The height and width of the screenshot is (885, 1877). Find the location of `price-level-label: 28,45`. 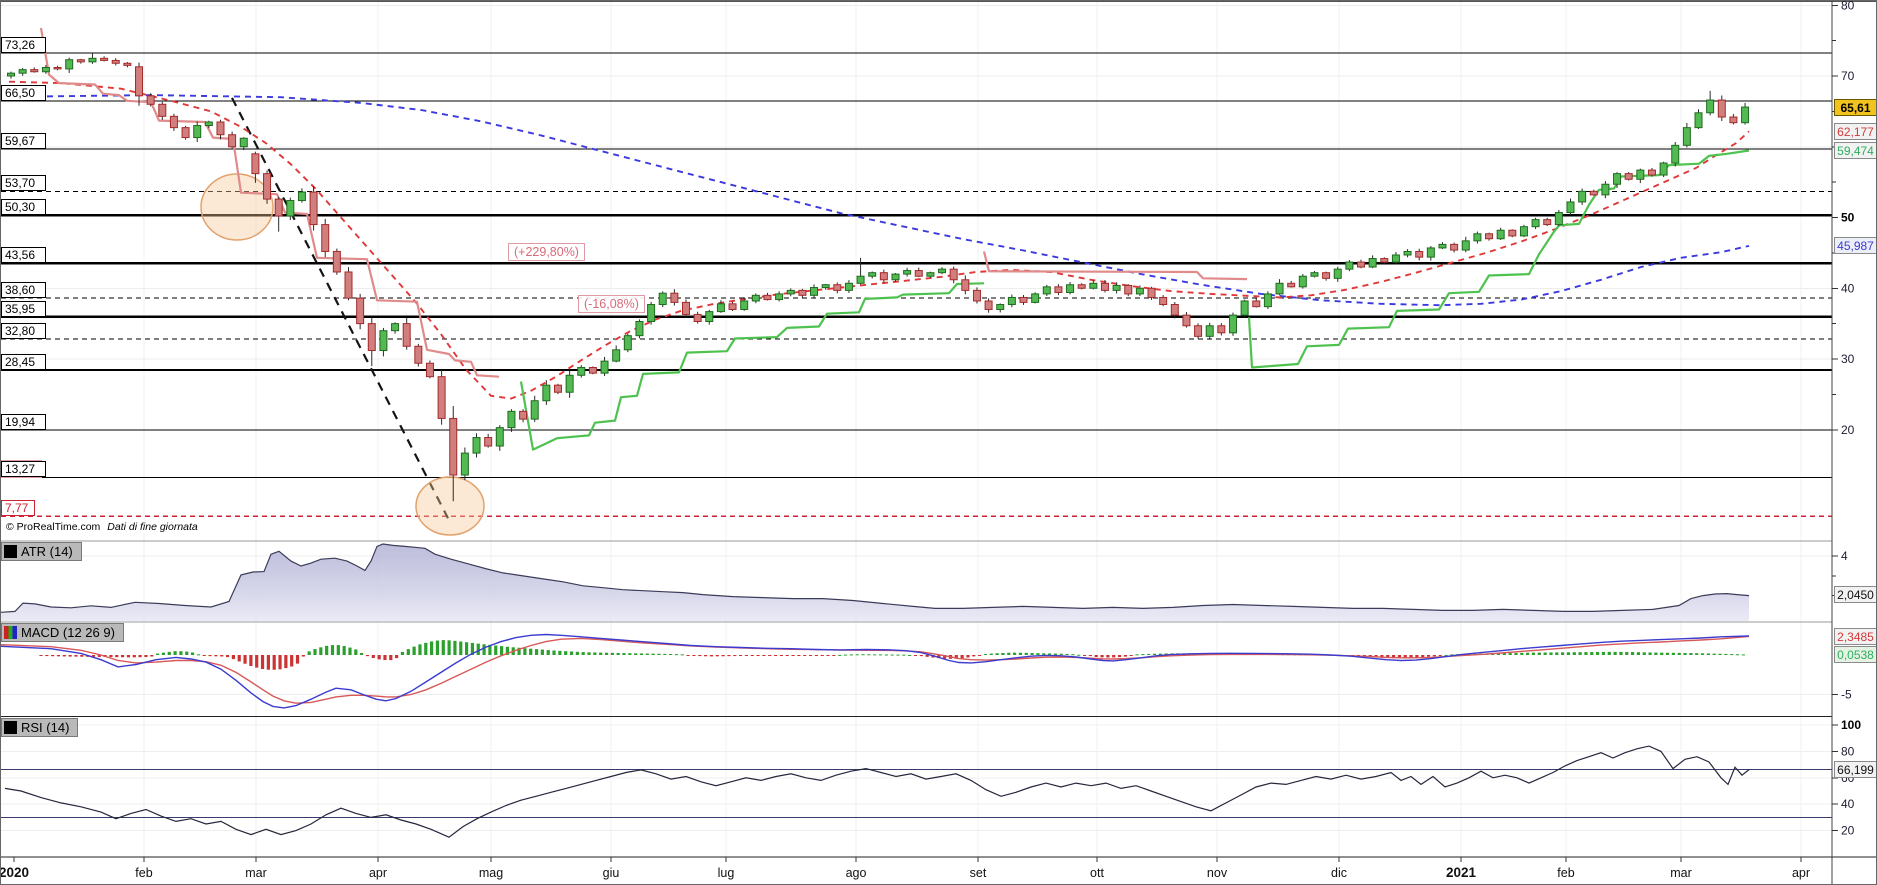

price-level-label: 28,45 is located at coordinates (23, 361).